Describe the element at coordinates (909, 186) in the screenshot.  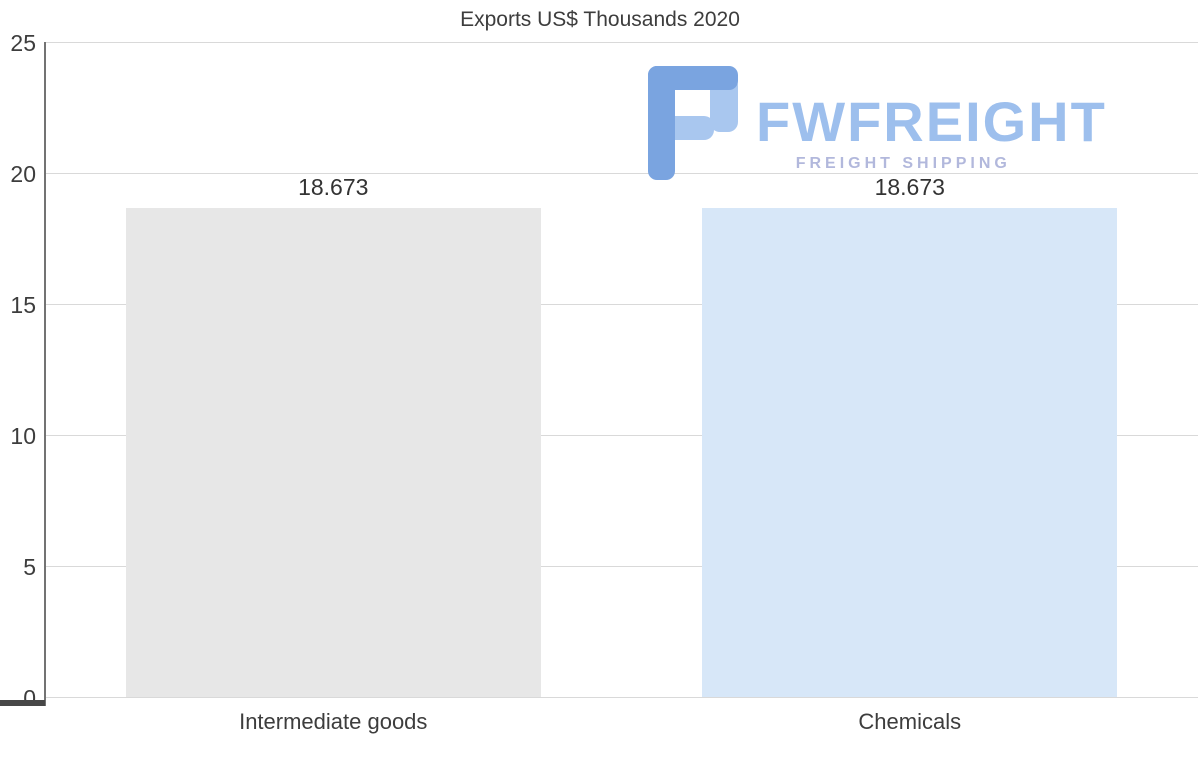
I see `bar-value-label-2: 18.673` at that location.